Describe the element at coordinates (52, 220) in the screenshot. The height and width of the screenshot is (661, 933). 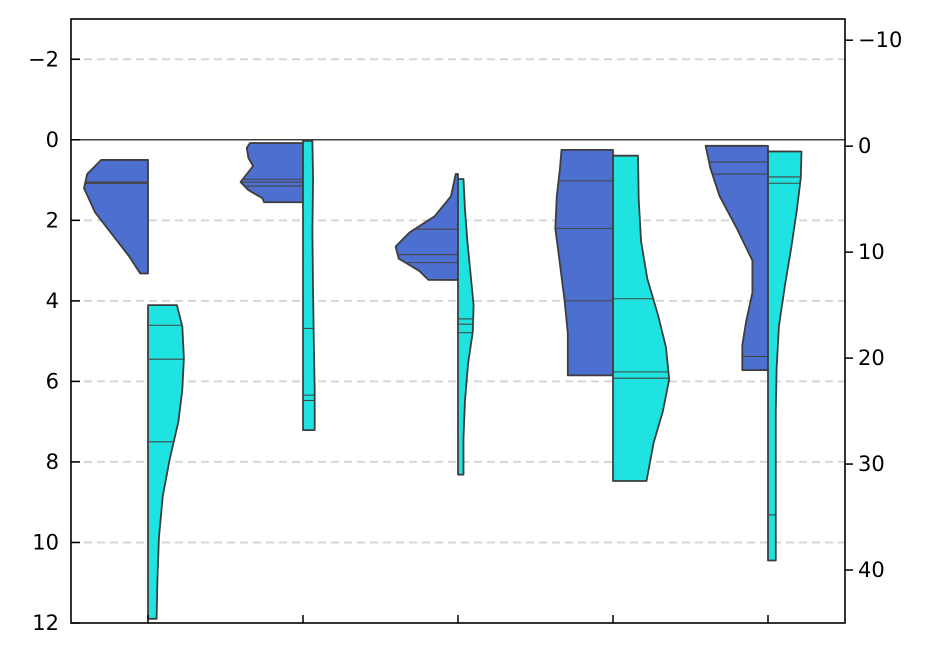
I see `y-tick-label: 2` at that location.